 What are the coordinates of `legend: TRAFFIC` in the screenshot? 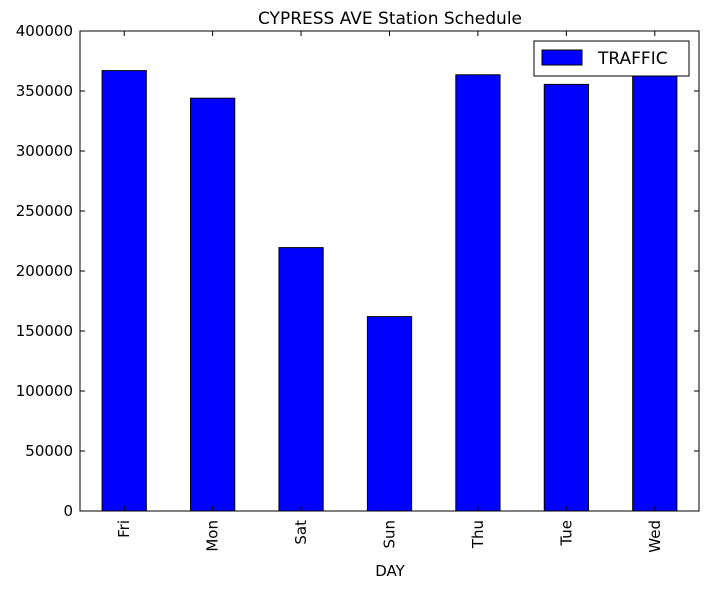 It's located at (611, 58).